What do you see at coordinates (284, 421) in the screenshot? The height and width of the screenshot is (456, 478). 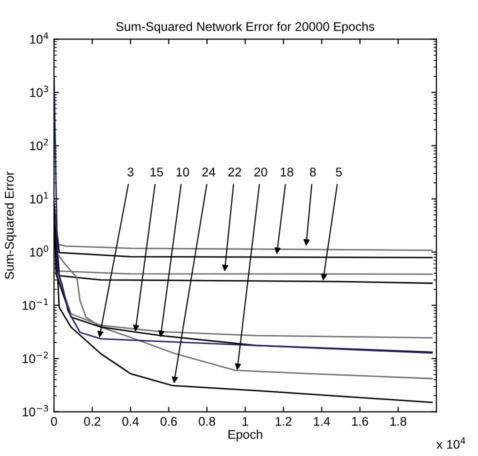 I see `x-tick-label: 1.2` at bounding box center [284, 421].